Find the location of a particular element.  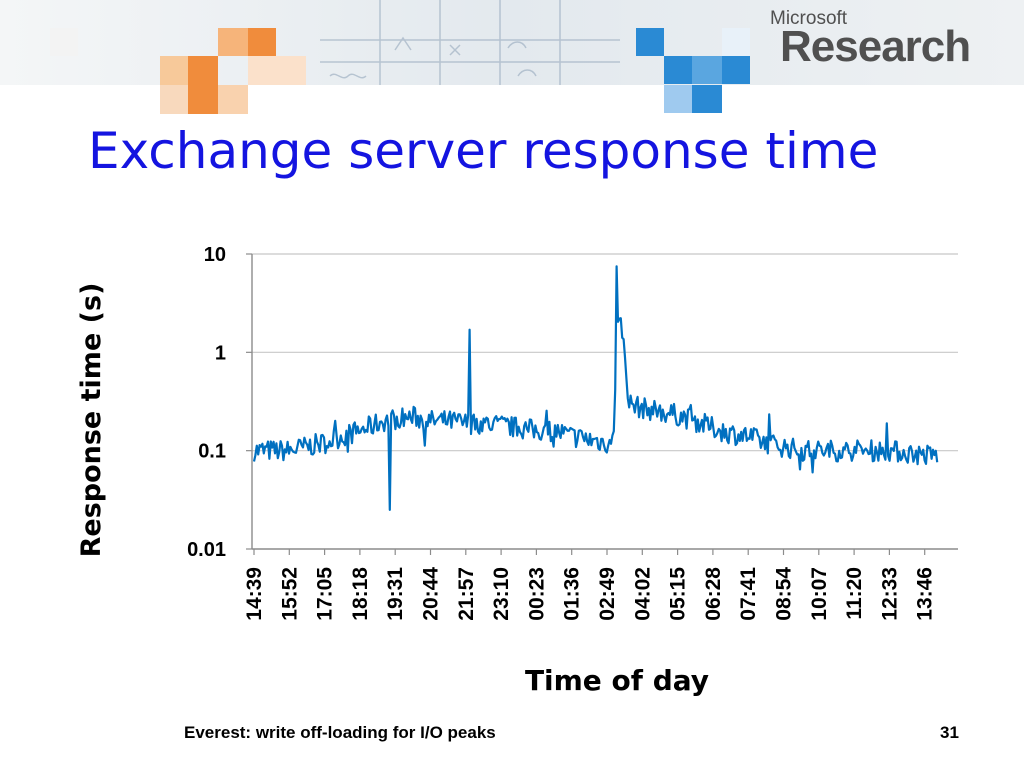

x-tick-label: 12:33 is located at coordinates (889, 594).